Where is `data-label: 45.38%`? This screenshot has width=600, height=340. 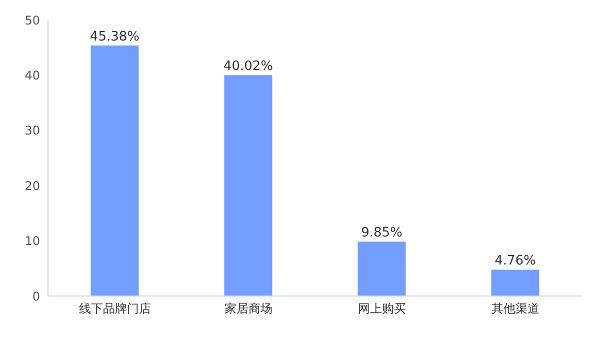
data-label: 45.38% is located at coordinates (115, 37).